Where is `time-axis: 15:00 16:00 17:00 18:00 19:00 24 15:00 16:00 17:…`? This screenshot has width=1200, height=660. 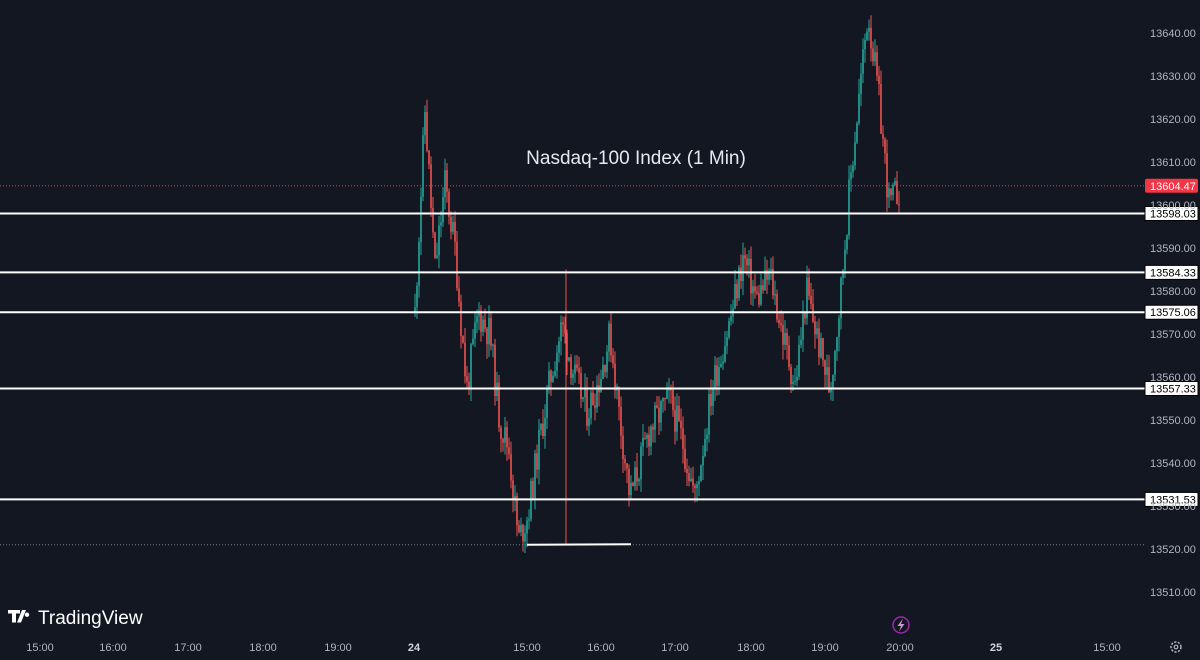
time-axis: 15:00 16:00 17:00 18:00 19:00 24 15:00 16:00 17:… is located at coordinates (573, 648).